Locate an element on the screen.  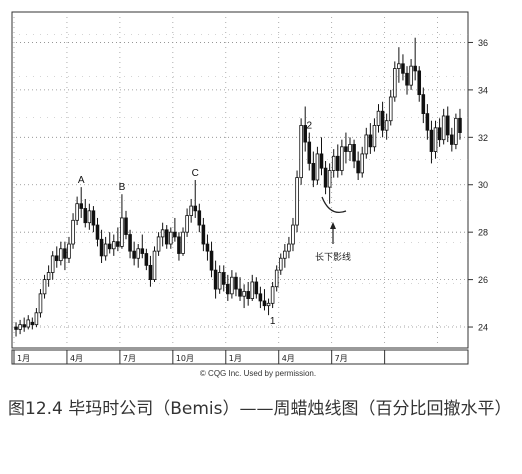
callout-label: 长下影线 is located at coordinates (333, 257).